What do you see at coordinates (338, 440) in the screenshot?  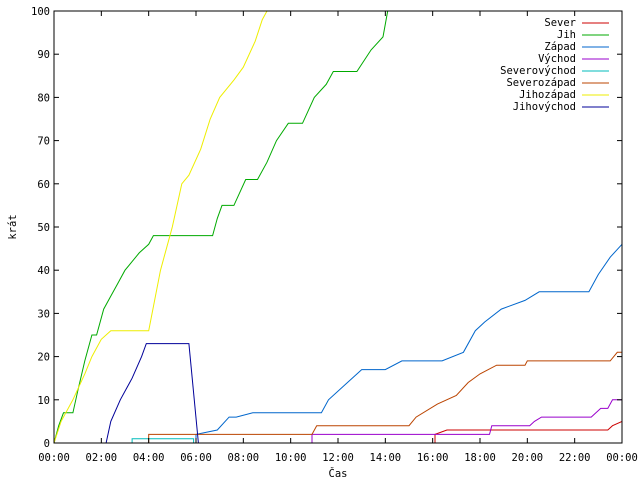 I see `series-line-severovychod` at bounding box center [338, 440].